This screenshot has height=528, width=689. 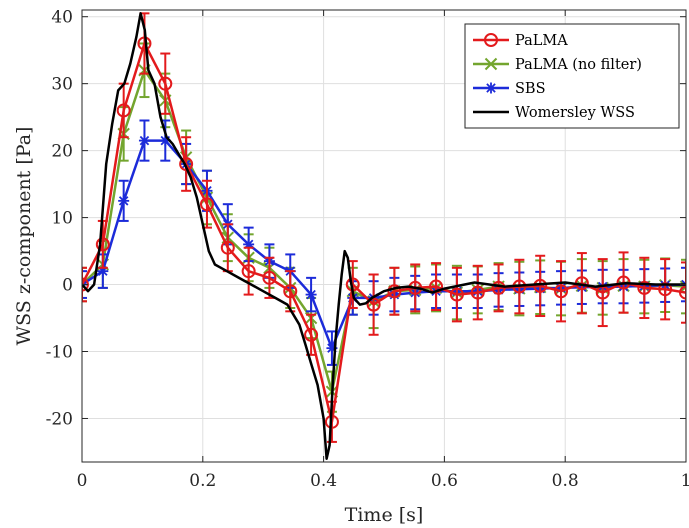 I want to click on y-tick-label: 40, so click(x=62, y=18).